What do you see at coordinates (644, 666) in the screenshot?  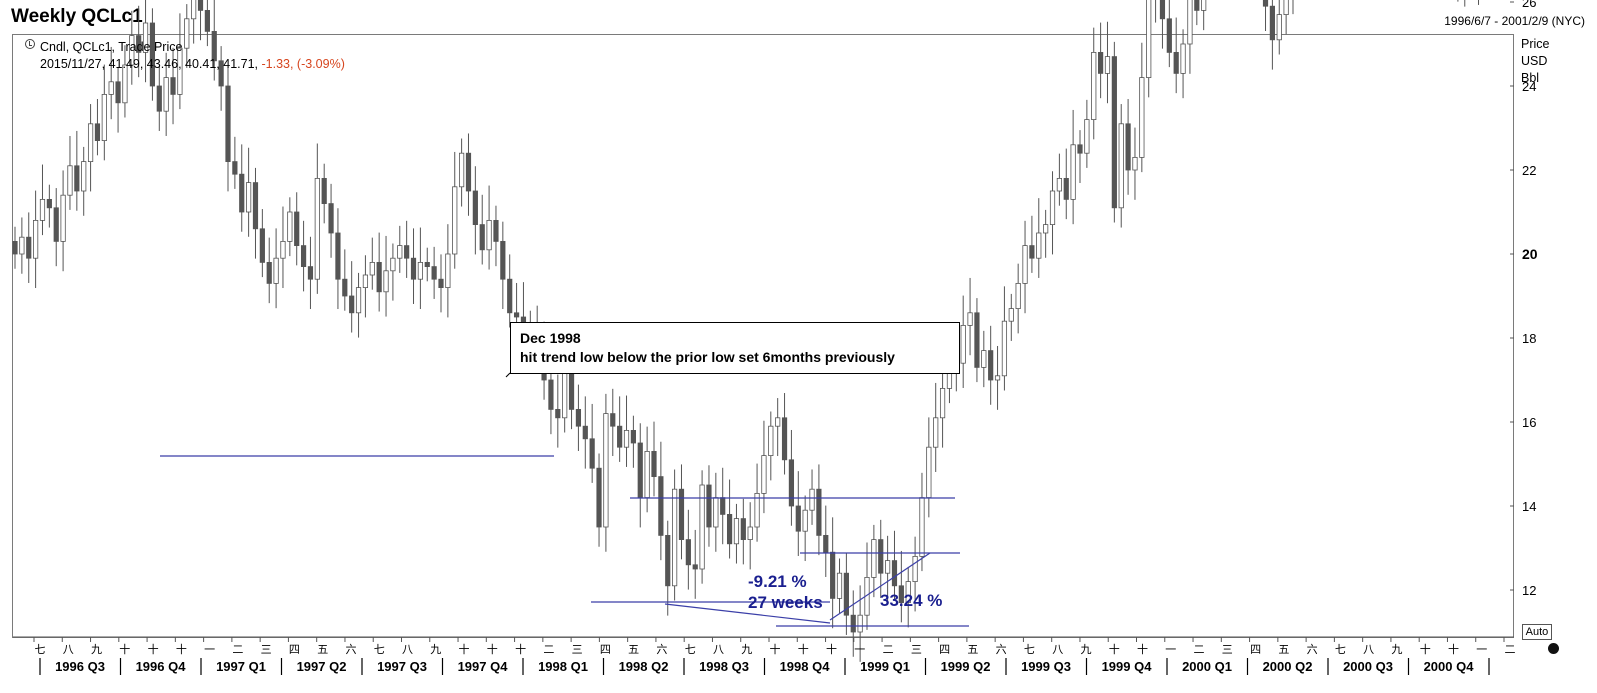 I see `quarter-label: 1998 Q2` at bounding box center [644, 666].